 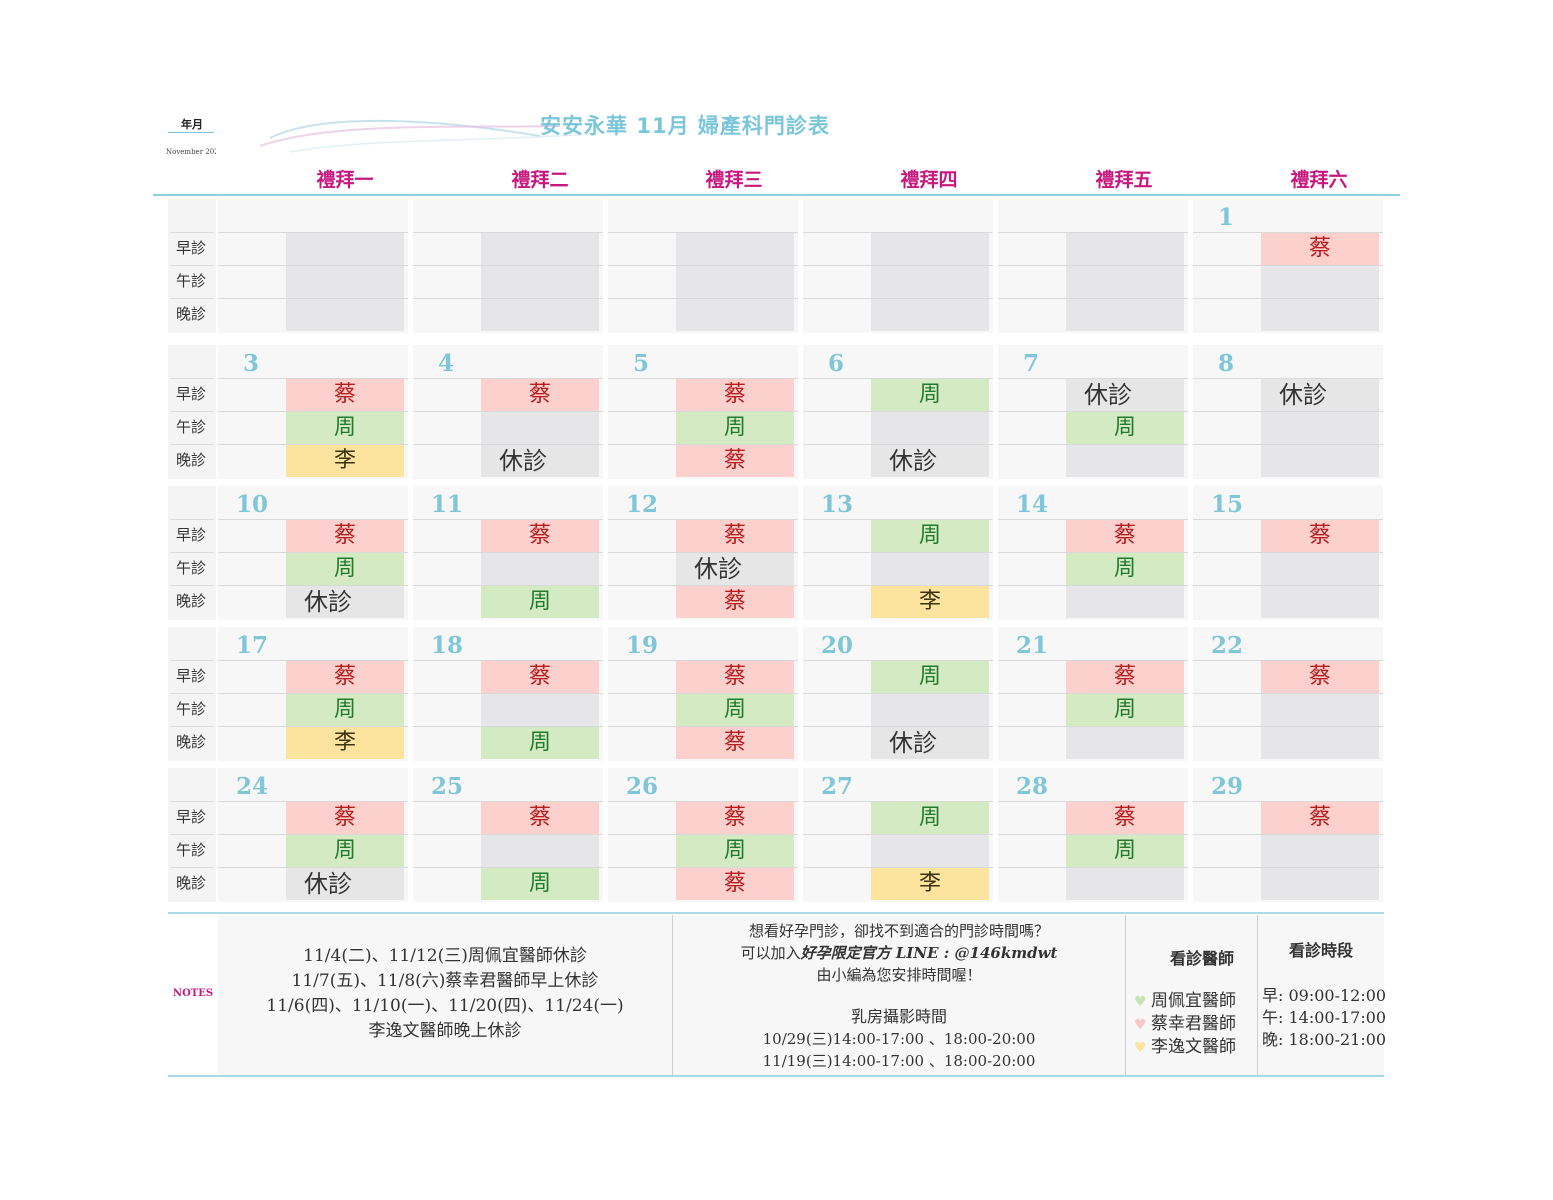 I want to click on hours-title: 看診時段, so click(x=1320, y=950).